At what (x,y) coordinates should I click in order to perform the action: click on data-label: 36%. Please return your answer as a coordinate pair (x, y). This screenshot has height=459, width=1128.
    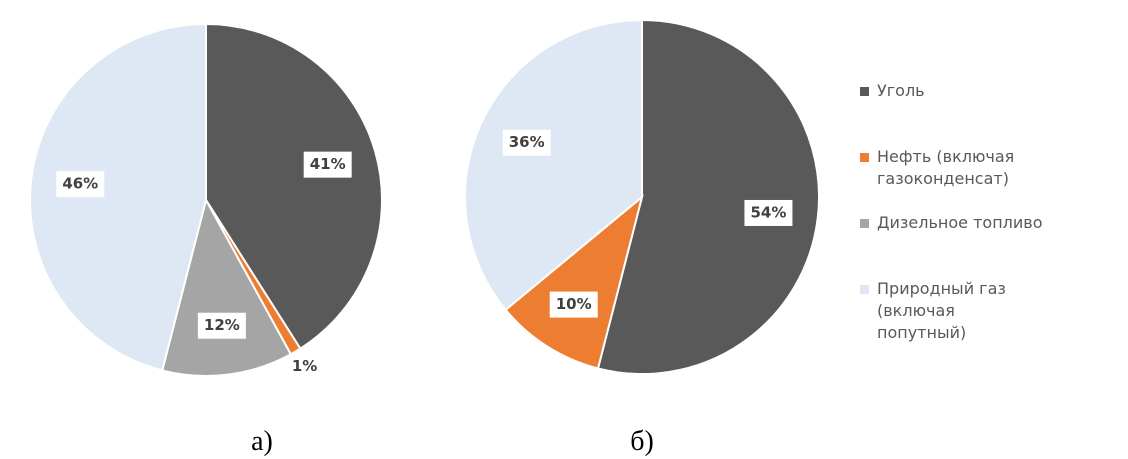
    Looking at the image, I should click on (527, 142).